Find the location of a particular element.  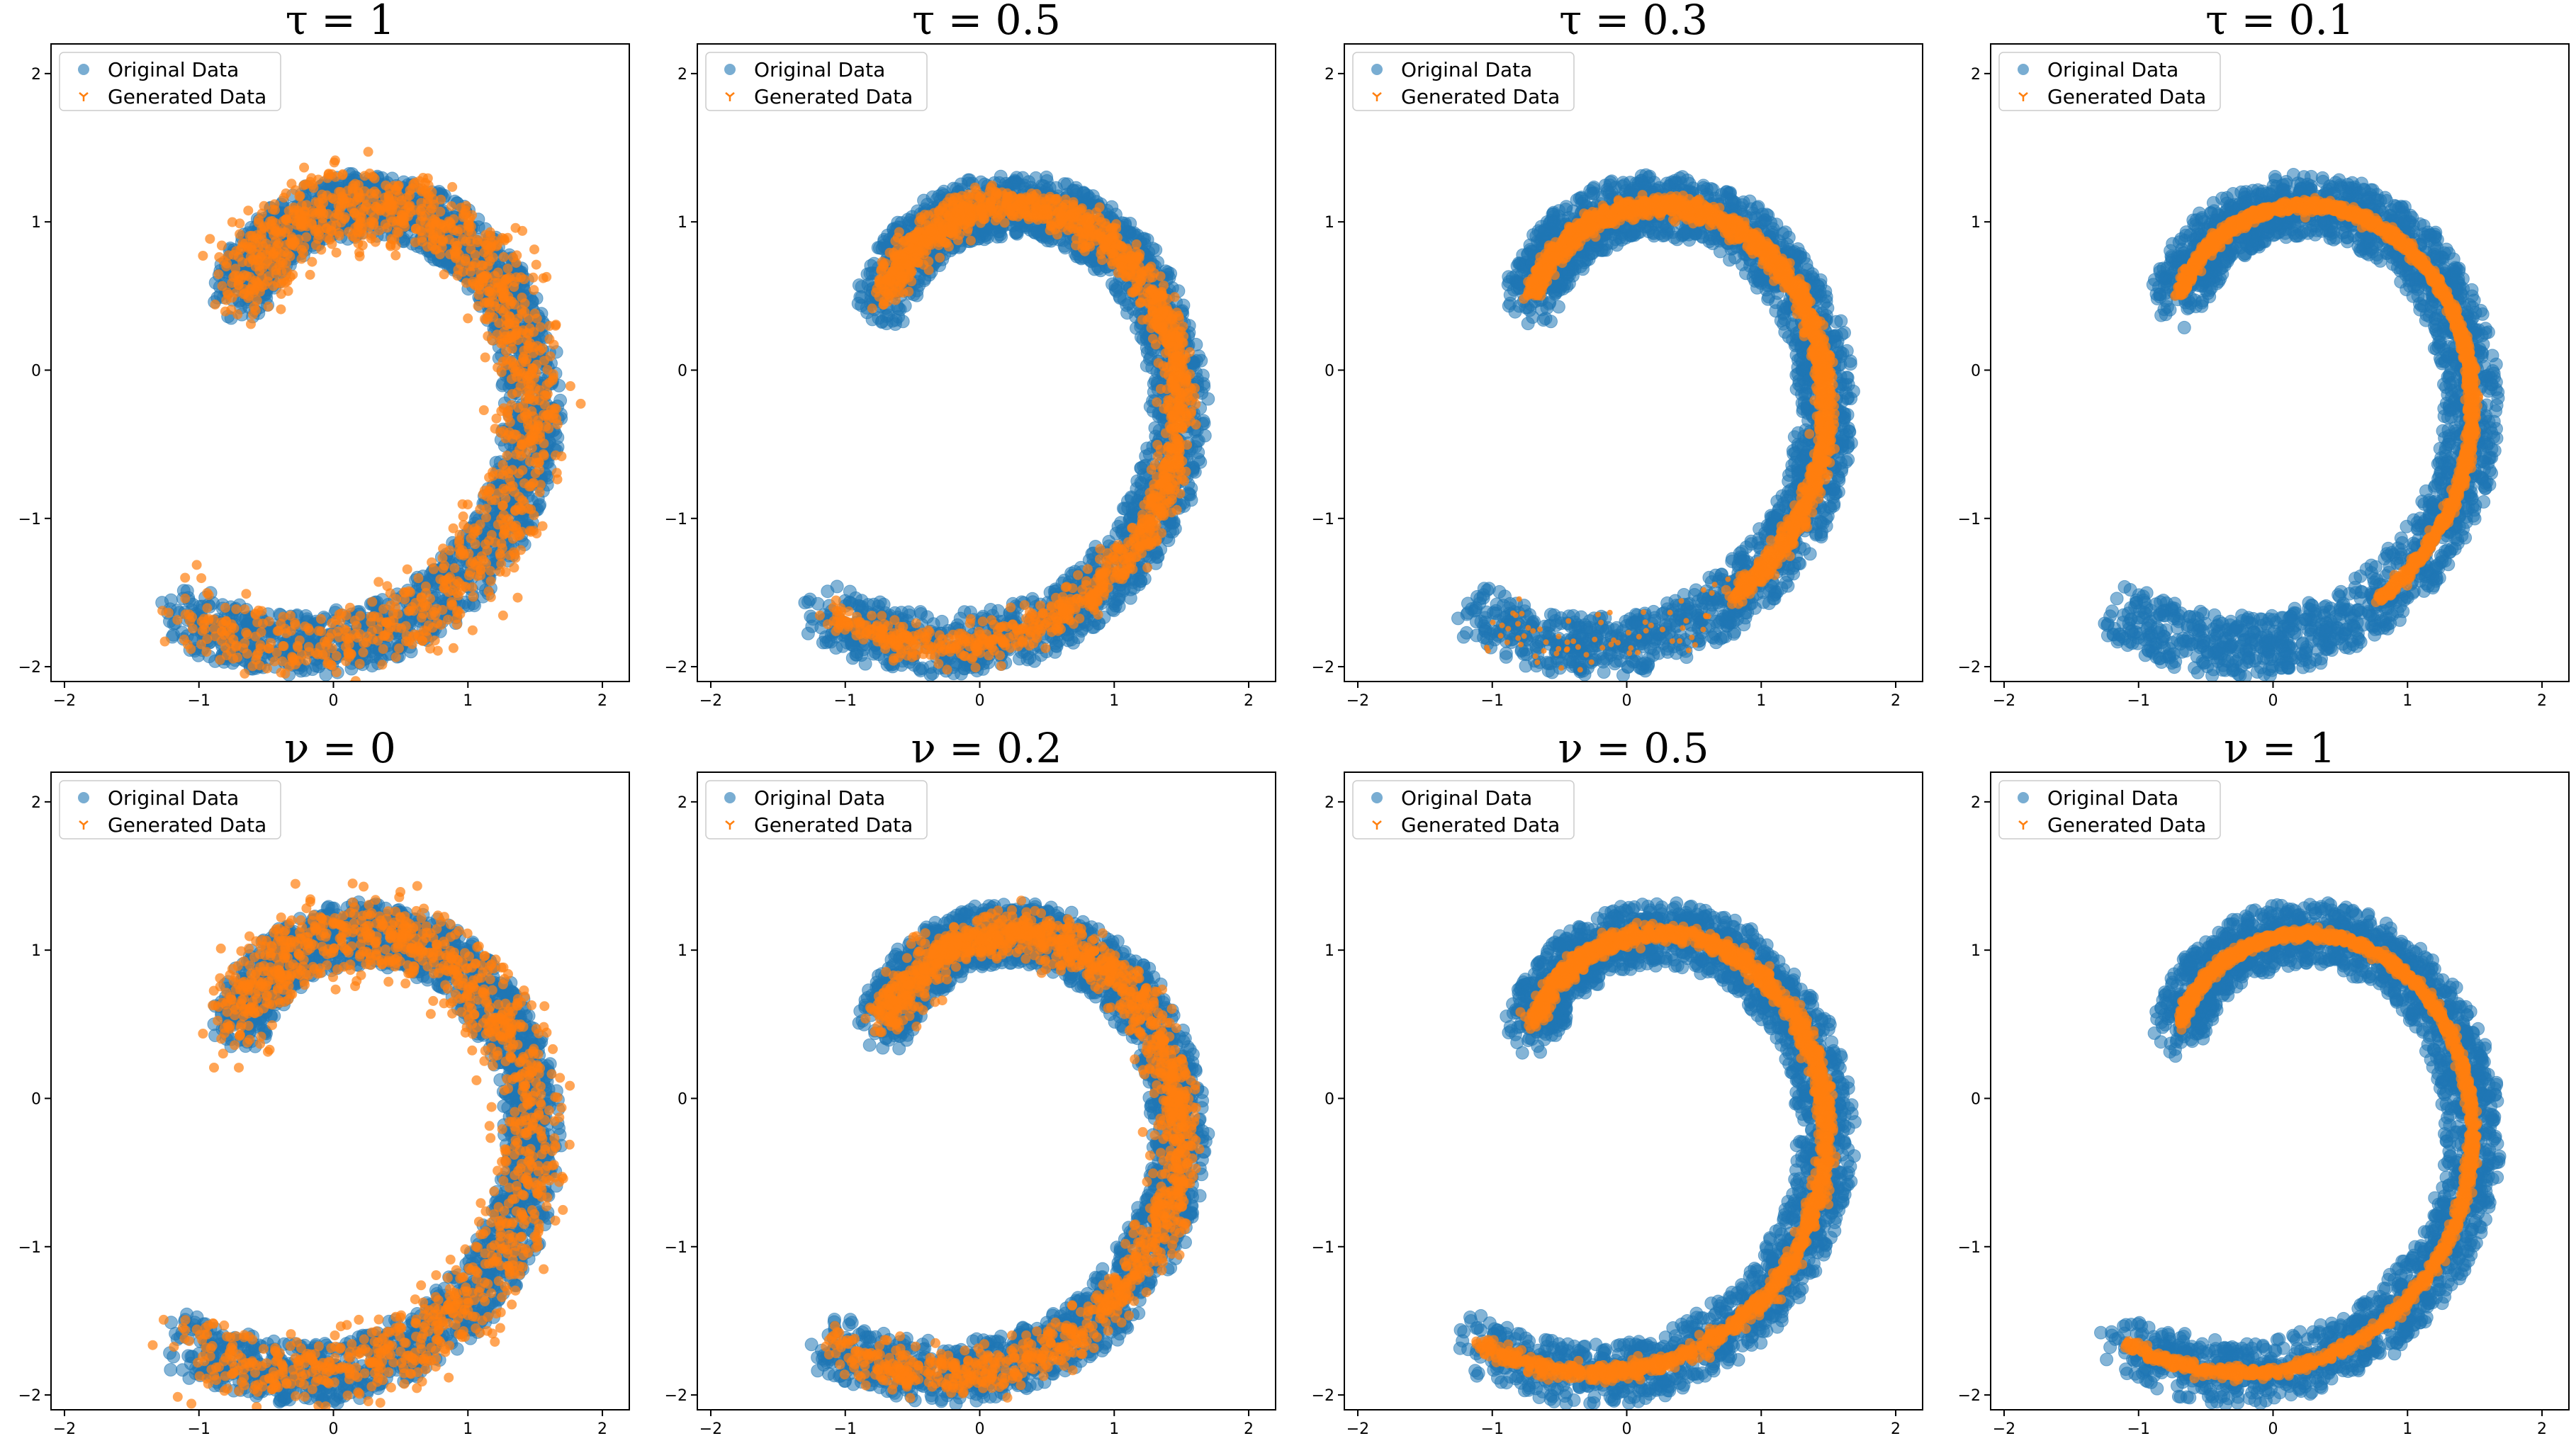

generated-data-series is located at coordinates (371, 414).